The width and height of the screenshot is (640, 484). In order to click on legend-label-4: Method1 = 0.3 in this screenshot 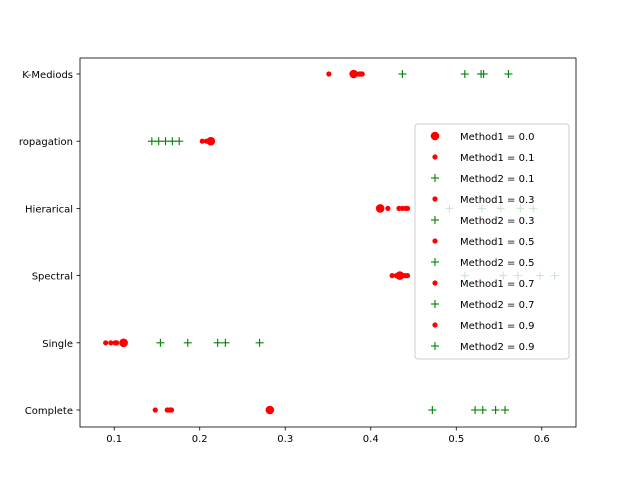, I will do `click(497, 200)`.